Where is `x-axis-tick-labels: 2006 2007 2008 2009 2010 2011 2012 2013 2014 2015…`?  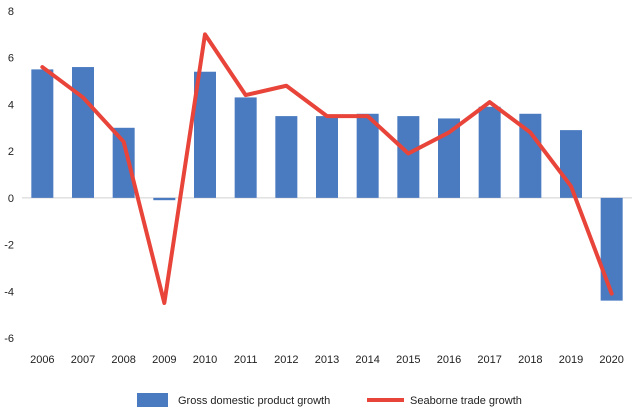
x-axis-tick-labels: 2006 2007 2008 2009 2010 2011 2012 2013 2014 2015… is located at coordinates (327, 360).